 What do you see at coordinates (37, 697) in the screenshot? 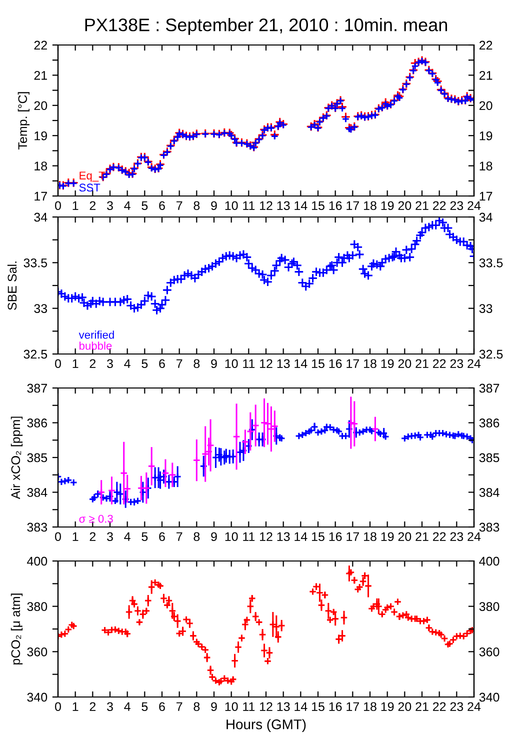
I see `y-tick-label: 340` at bounding box center [37, 697].